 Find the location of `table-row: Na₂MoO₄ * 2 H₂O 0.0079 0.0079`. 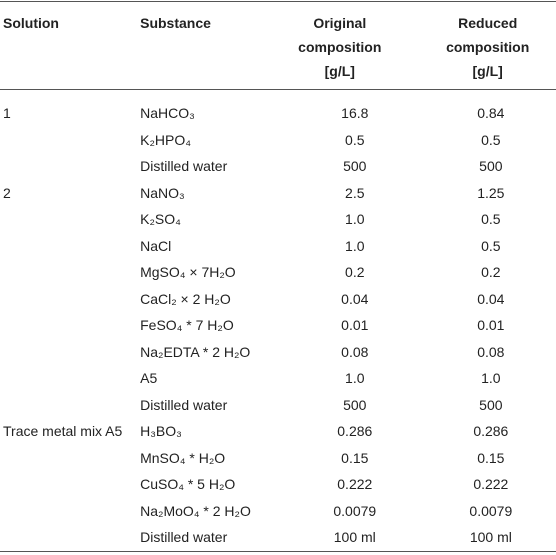

table-row: Na₂MoO₄ * 2 H₂O 0.0079 0.0079 is located at coordinates (278, 511).